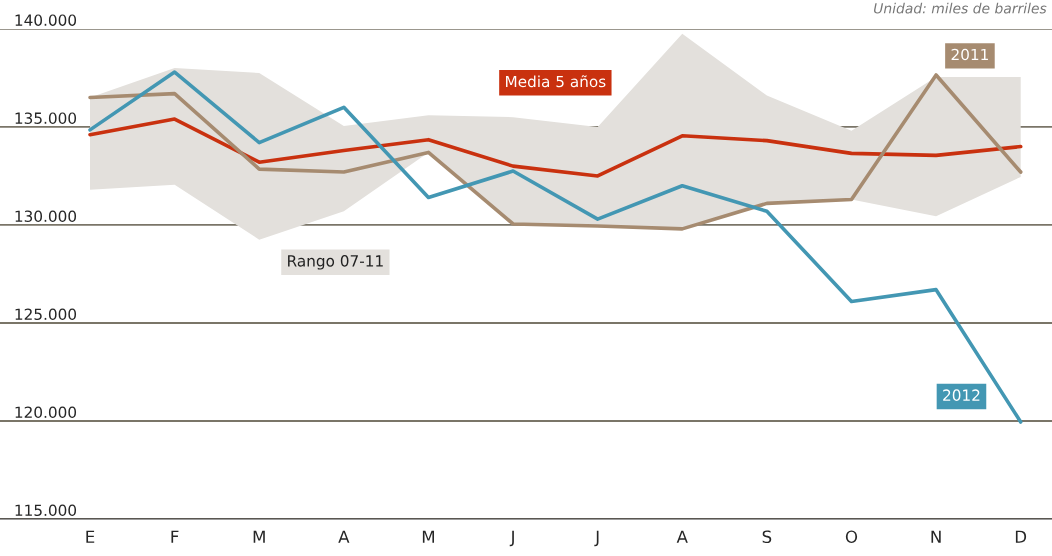 The height and width of the screenshot is (556, 1052). I want to click on annotation: Rango 07-11, so click(335, 262).